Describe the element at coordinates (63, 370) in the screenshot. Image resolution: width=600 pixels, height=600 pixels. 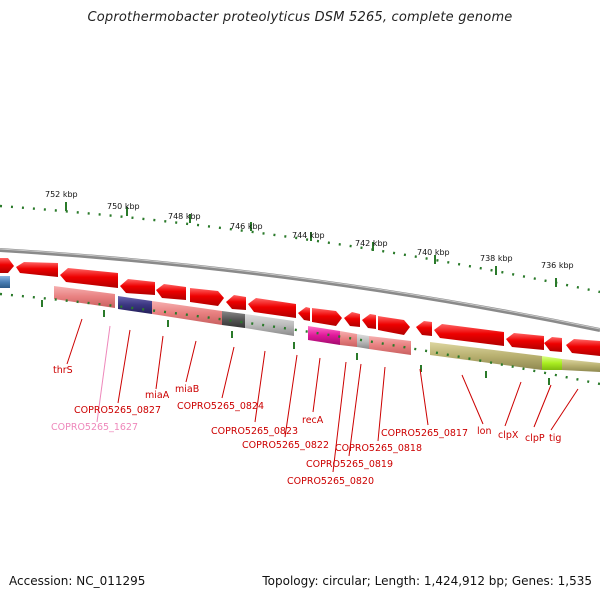
I see `gene-label-thrs: thrS` at that location.